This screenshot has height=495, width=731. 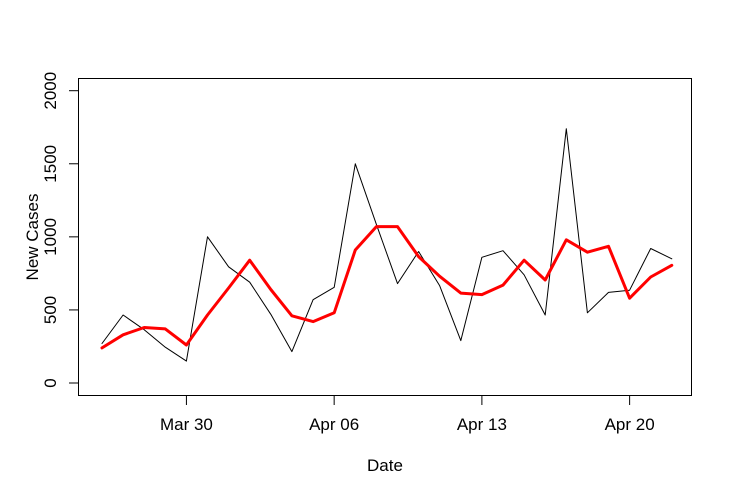 I want to click on y-axis: 0 500 1000 1500 2000, so click(x=60, y=230).